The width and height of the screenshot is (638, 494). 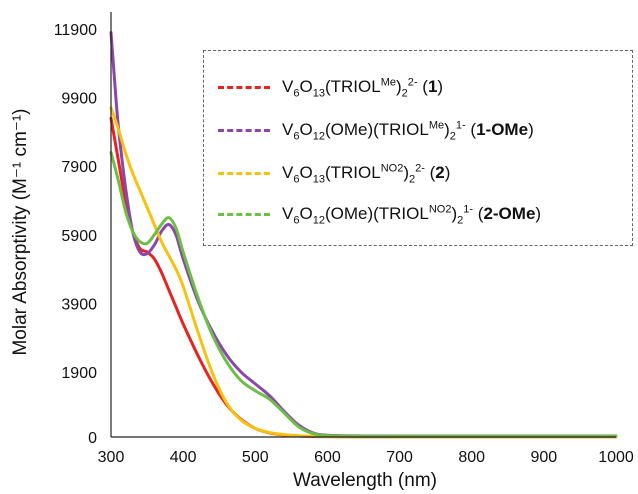 I want to click on legend-label-2: V6O12(OMe)(TRIOLMe)21- (1-OMe), so click(x=408, y=131).